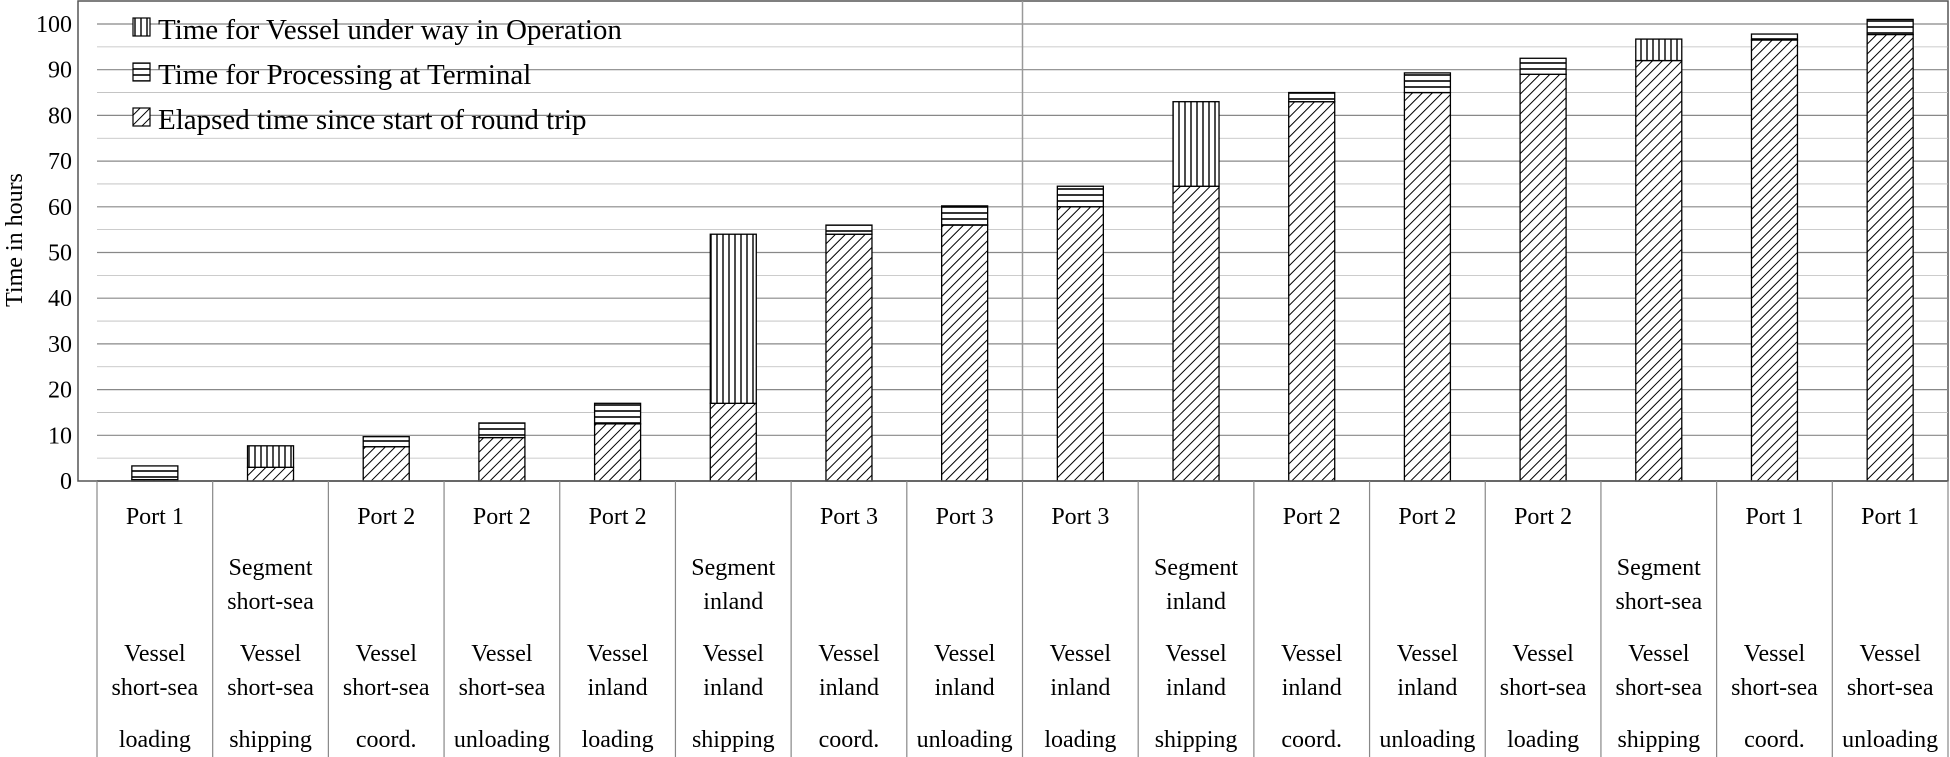 The height and width of the screenshot is (757, 1950). Describe the element at coordinates (344, 75) in the screenshot. I see `legend-label: Time for Processing at Terminal` at that location.